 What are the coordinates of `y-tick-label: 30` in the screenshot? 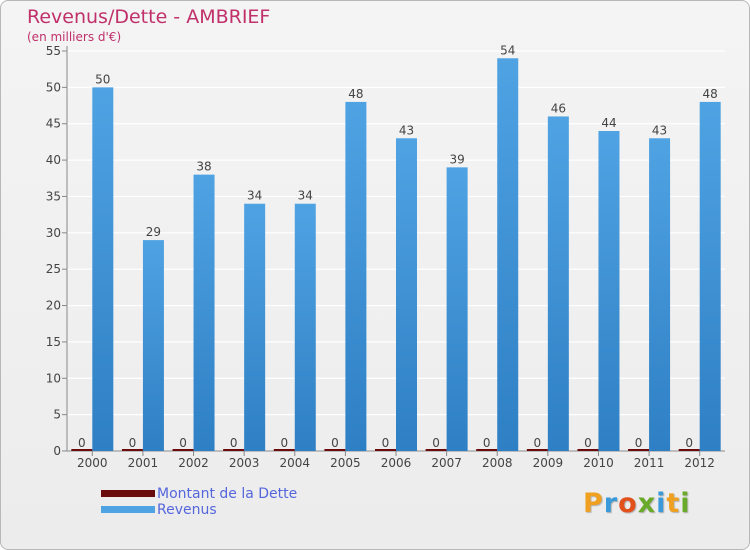 It's located at (53, 233).